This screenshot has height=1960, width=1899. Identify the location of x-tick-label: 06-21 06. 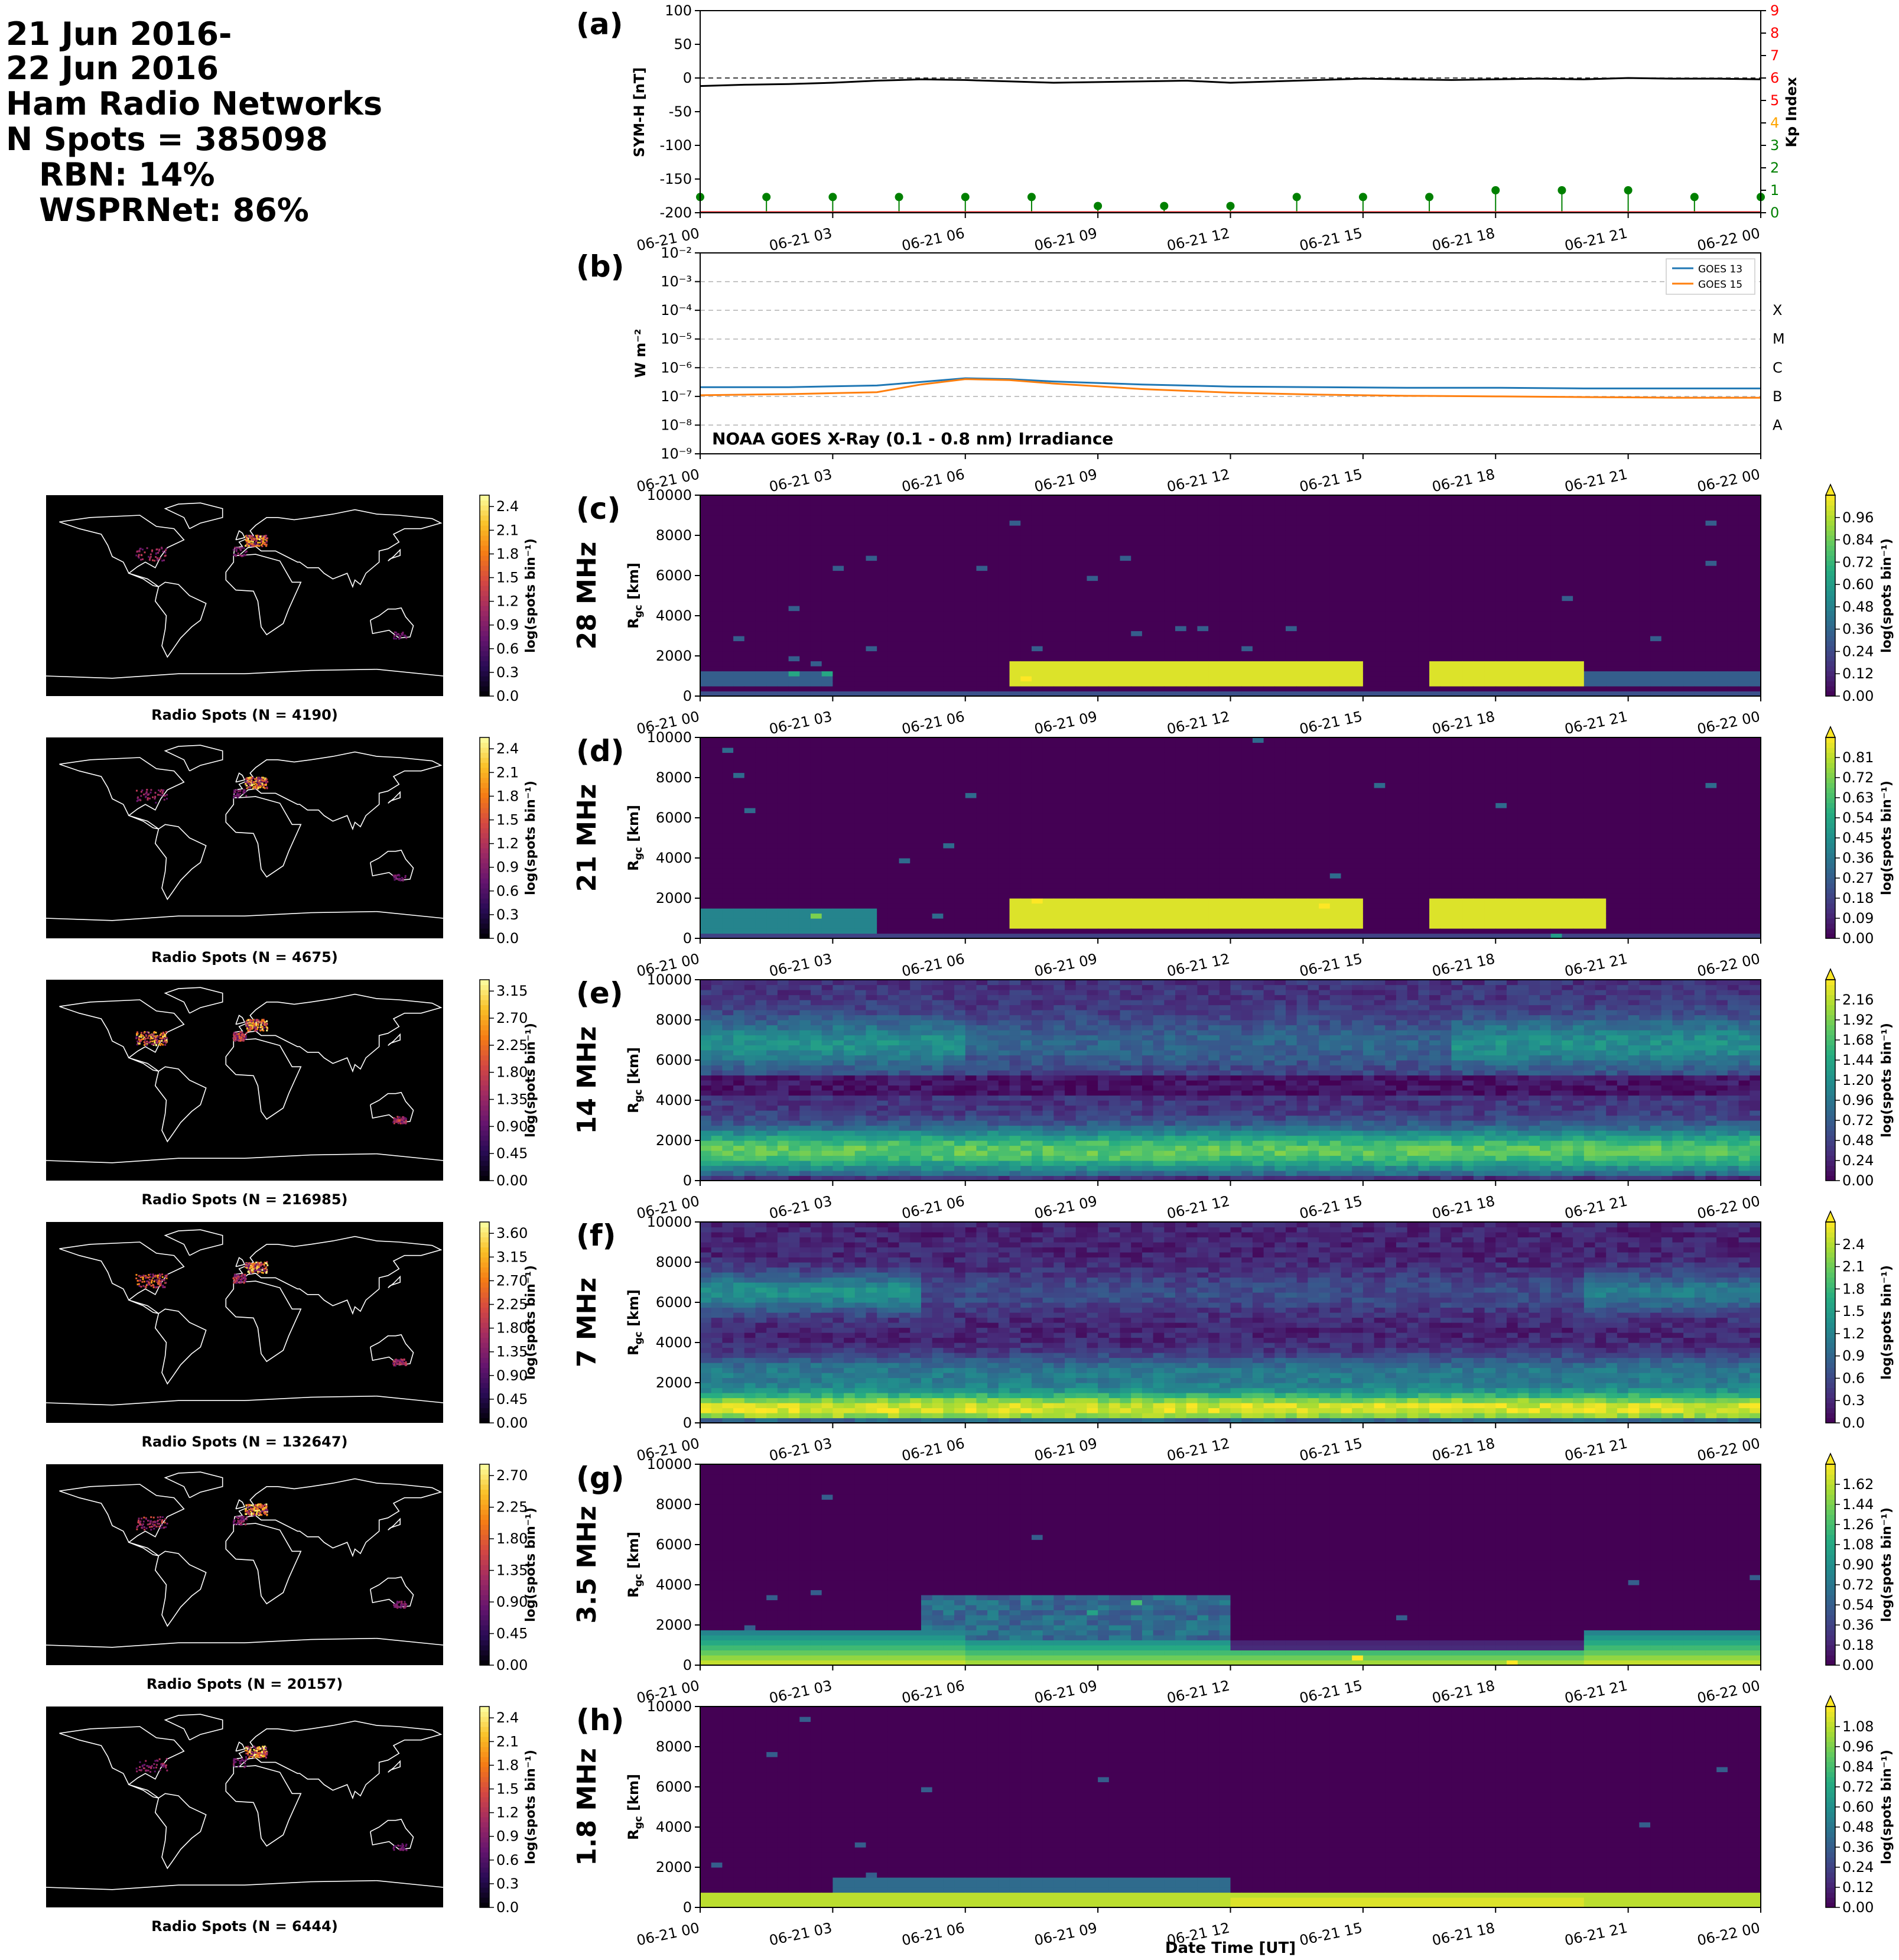
(933, 239).